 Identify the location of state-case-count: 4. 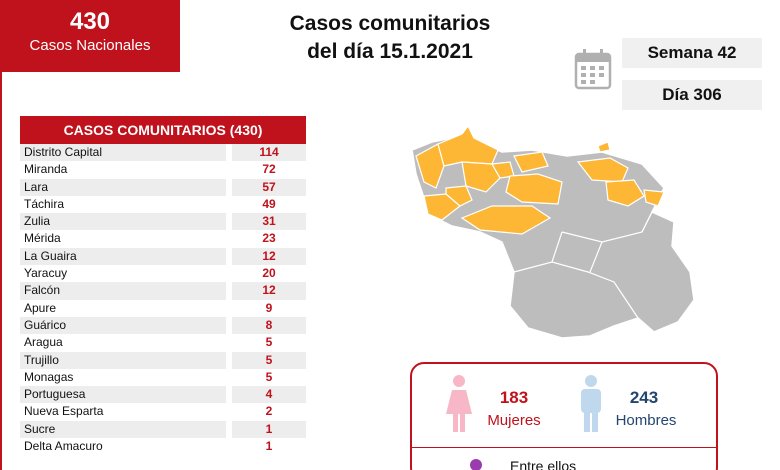
(269, 395).